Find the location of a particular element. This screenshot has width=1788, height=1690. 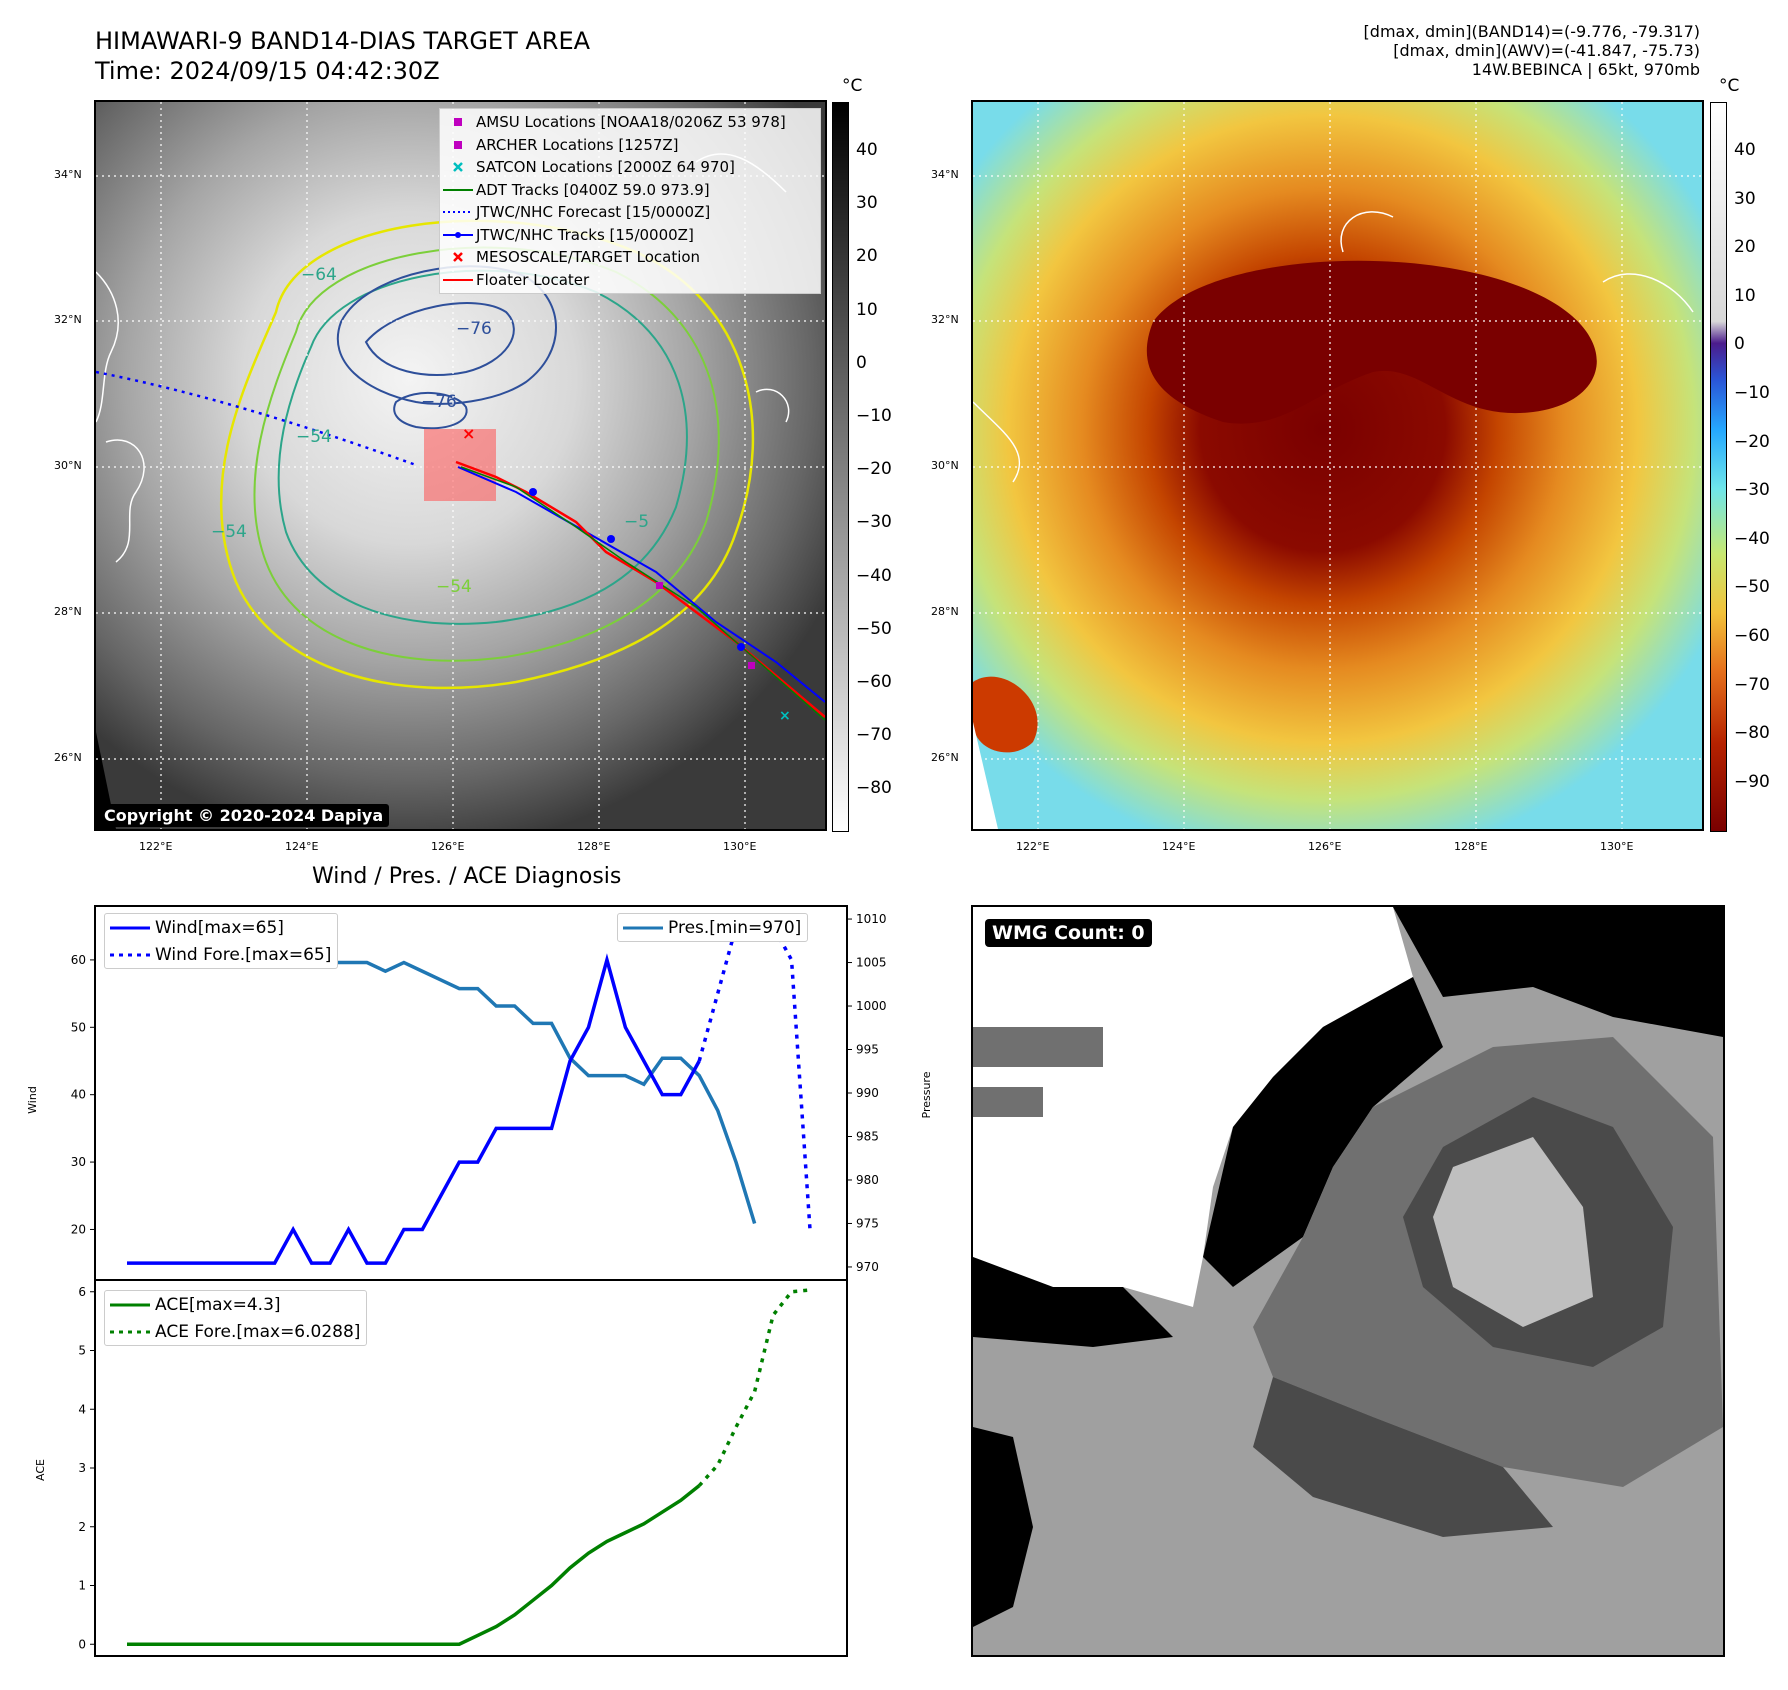

pressure-tick-label: 970 is located at coordinates (867, 1267).